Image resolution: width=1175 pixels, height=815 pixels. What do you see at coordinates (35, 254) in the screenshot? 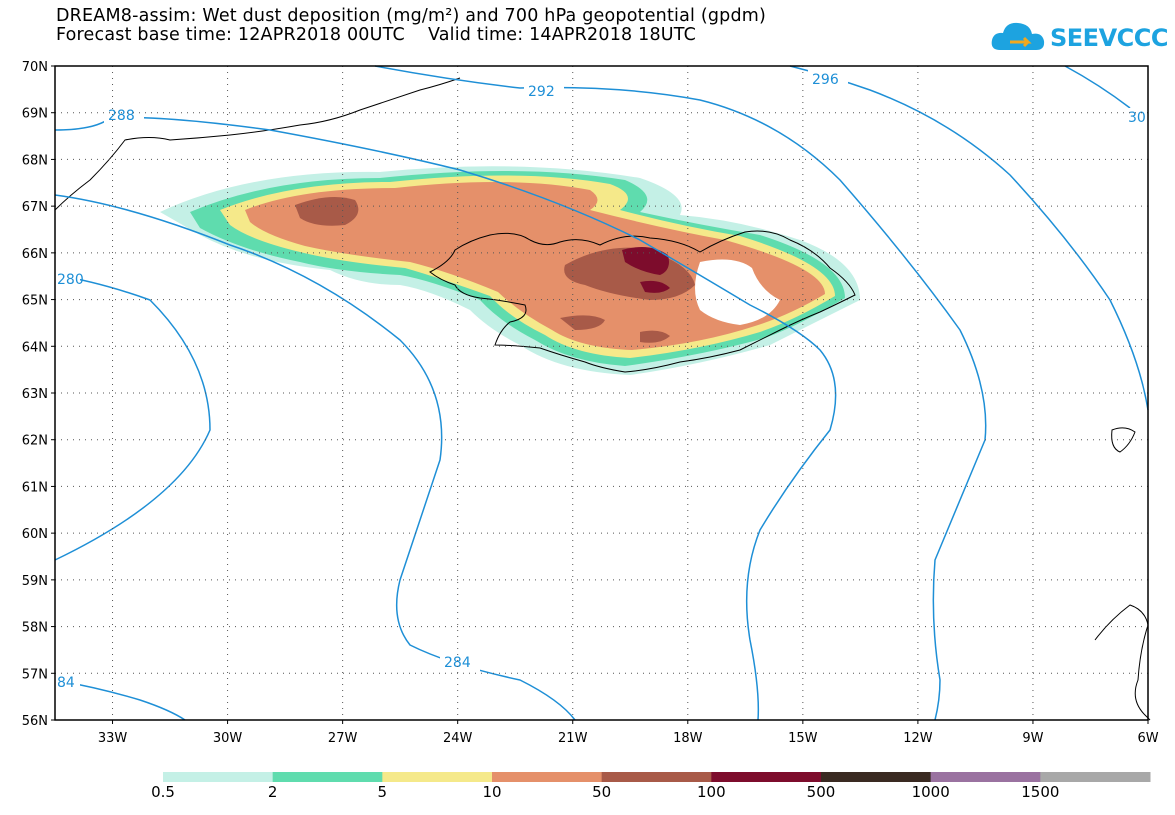
I see `lat-label: 66N` at bounding box center [35, 254].